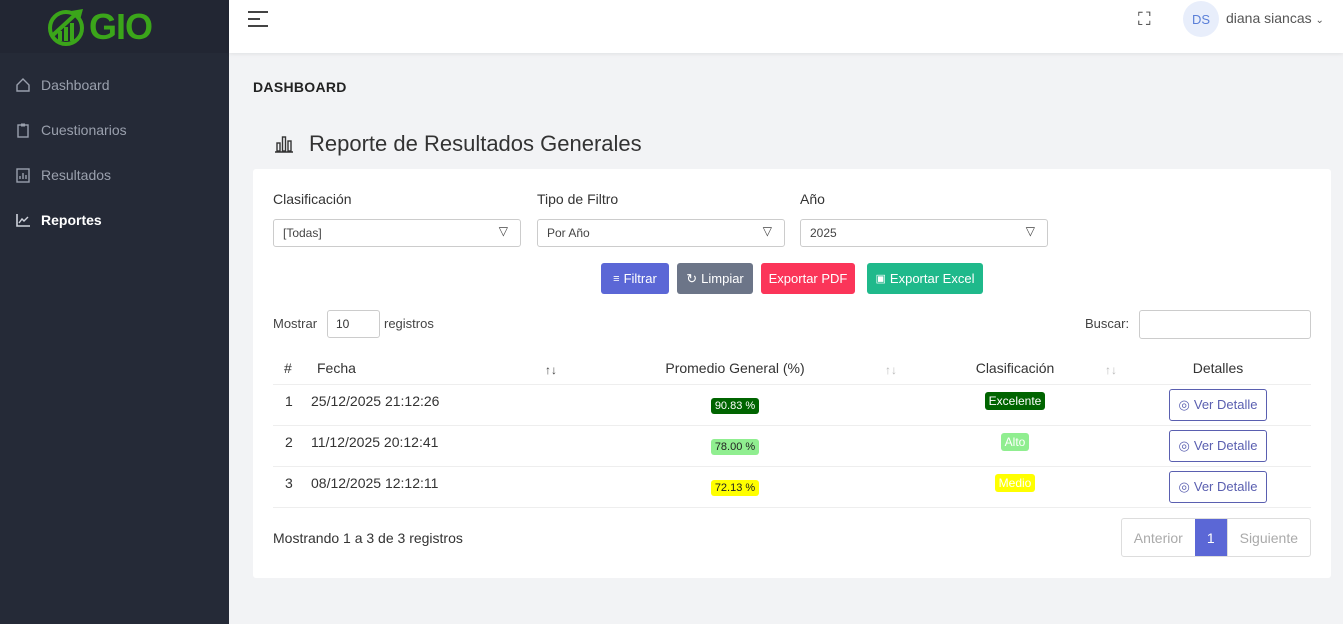 This screenshot has width=1343, height=624. I want to click on row-number: 3, so click(288, 487).